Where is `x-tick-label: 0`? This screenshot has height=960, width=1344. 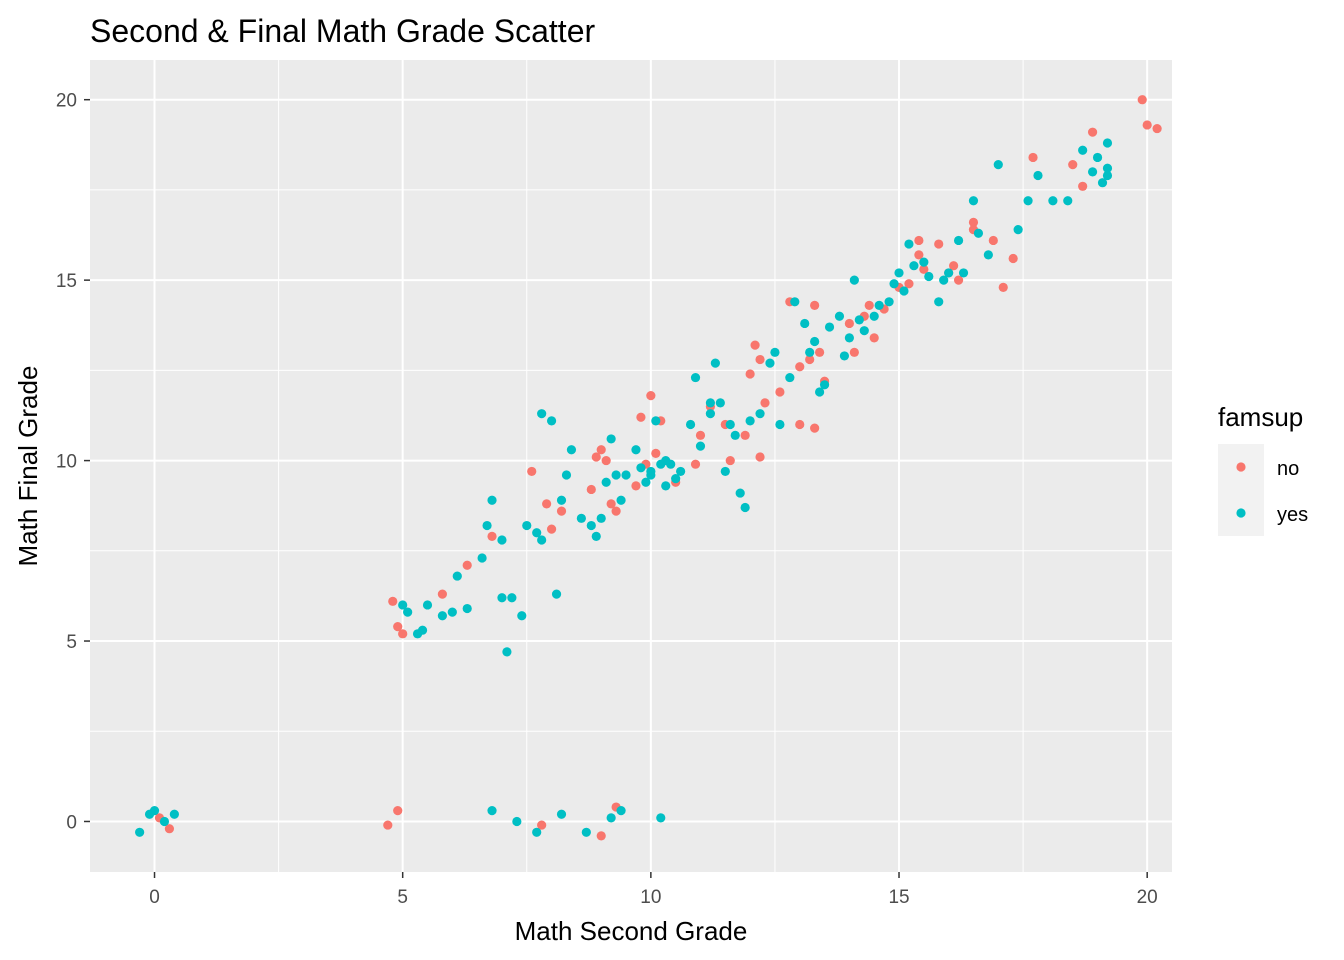 x-tick-label: 0 is located at coordinates (154, 897).